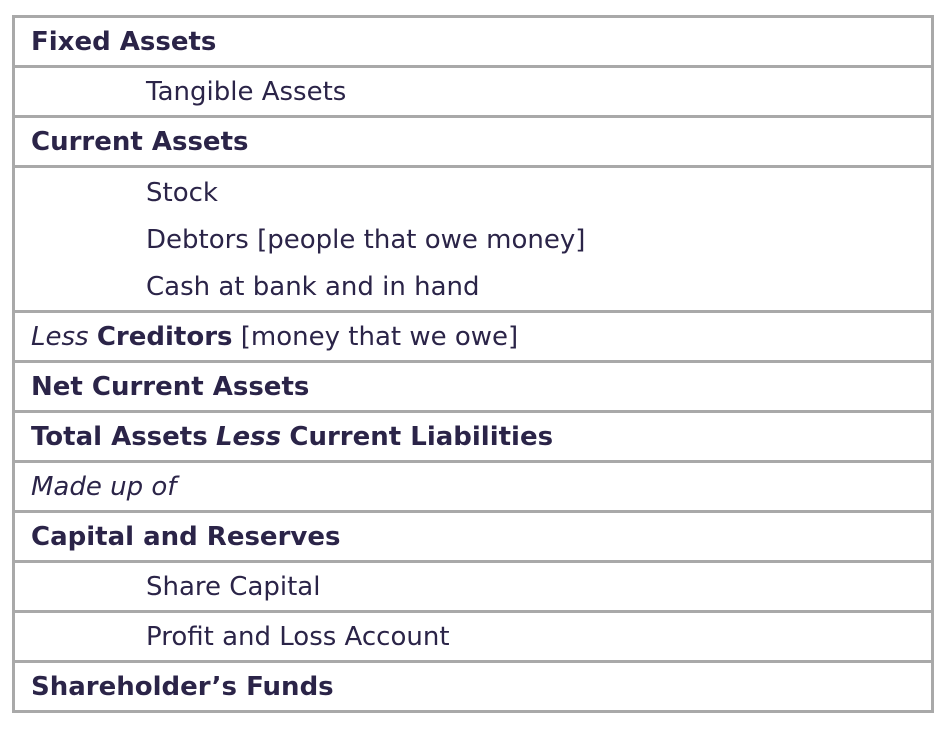  Describe the element at coordinates (366, 240) in the screenshot. I see `item-debtors: Debtors [people that owe money]` at that location.